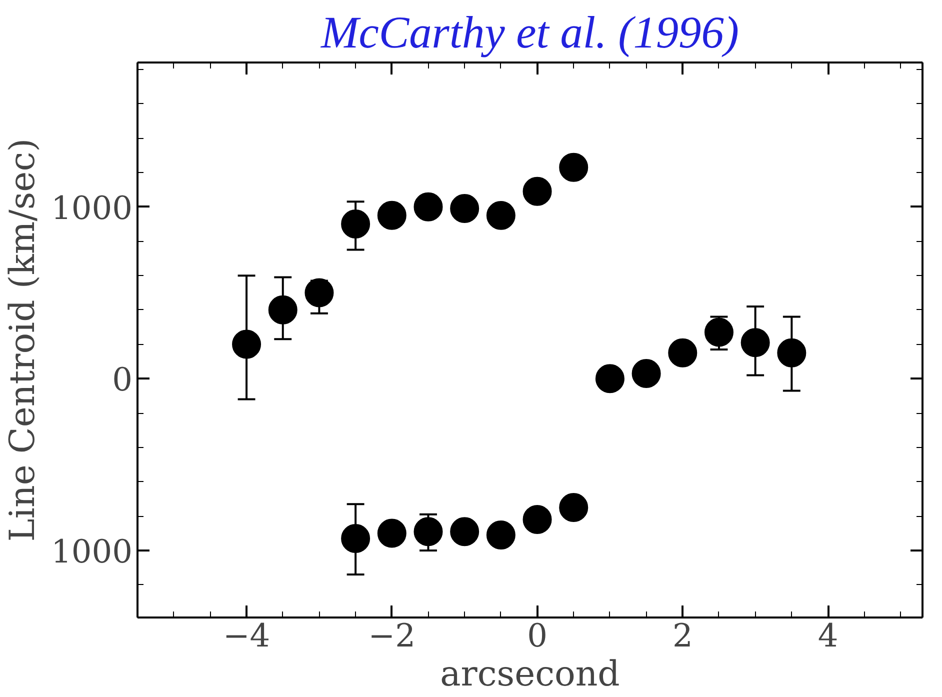  I want to click on y-axis-title: Line Centroid (km/sec), so click(23, 340).